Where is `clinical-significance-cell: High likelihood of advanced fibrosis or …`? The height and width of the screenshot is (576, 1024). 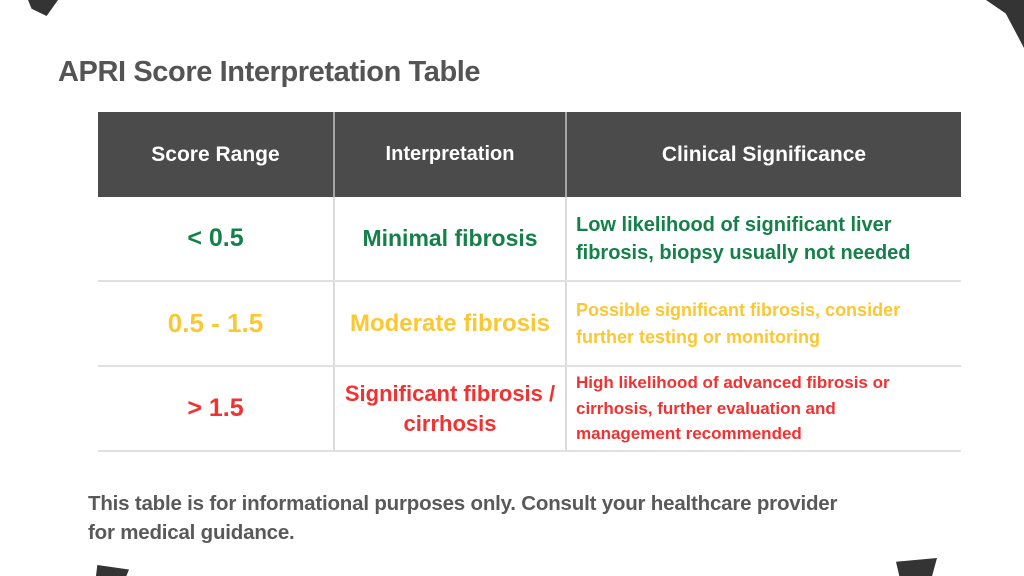
clinical-significance-cell: High likelihood of advanced fibrosis or … is located at coordinates (763, 408).